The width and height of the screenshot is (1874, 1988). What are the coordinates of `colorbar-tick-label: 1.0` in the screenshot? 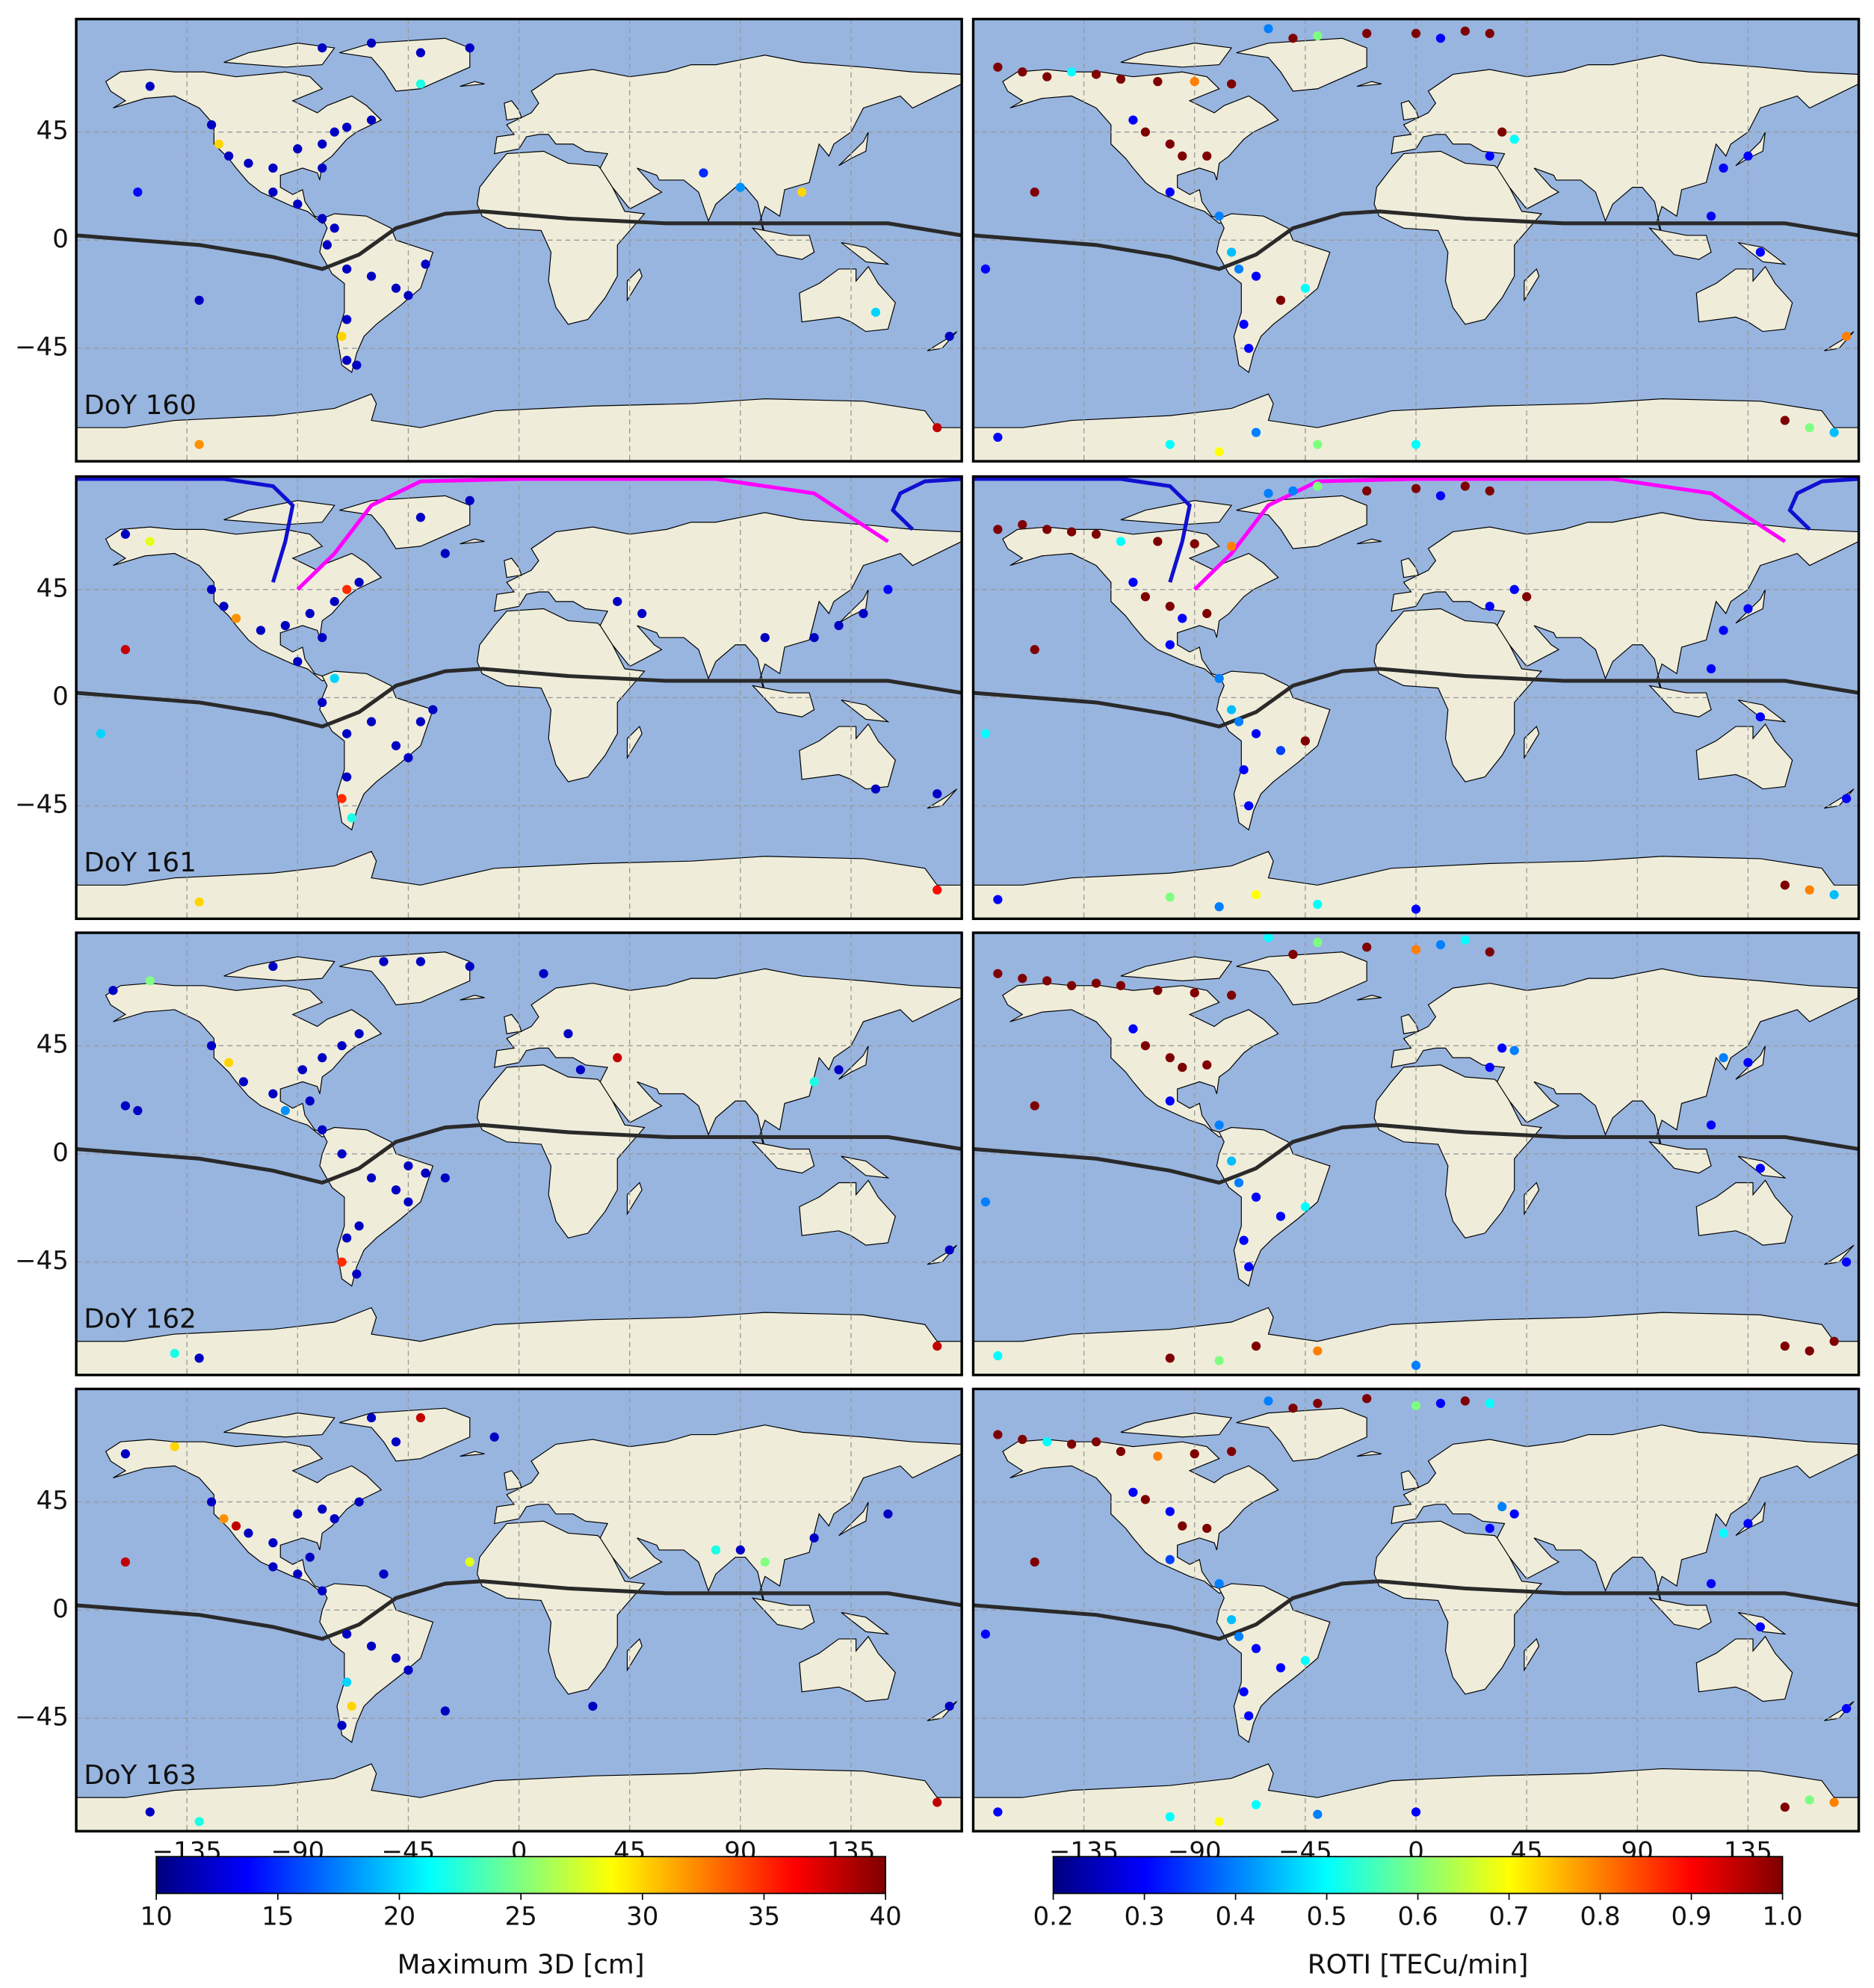 It's located at (1783, 1916).